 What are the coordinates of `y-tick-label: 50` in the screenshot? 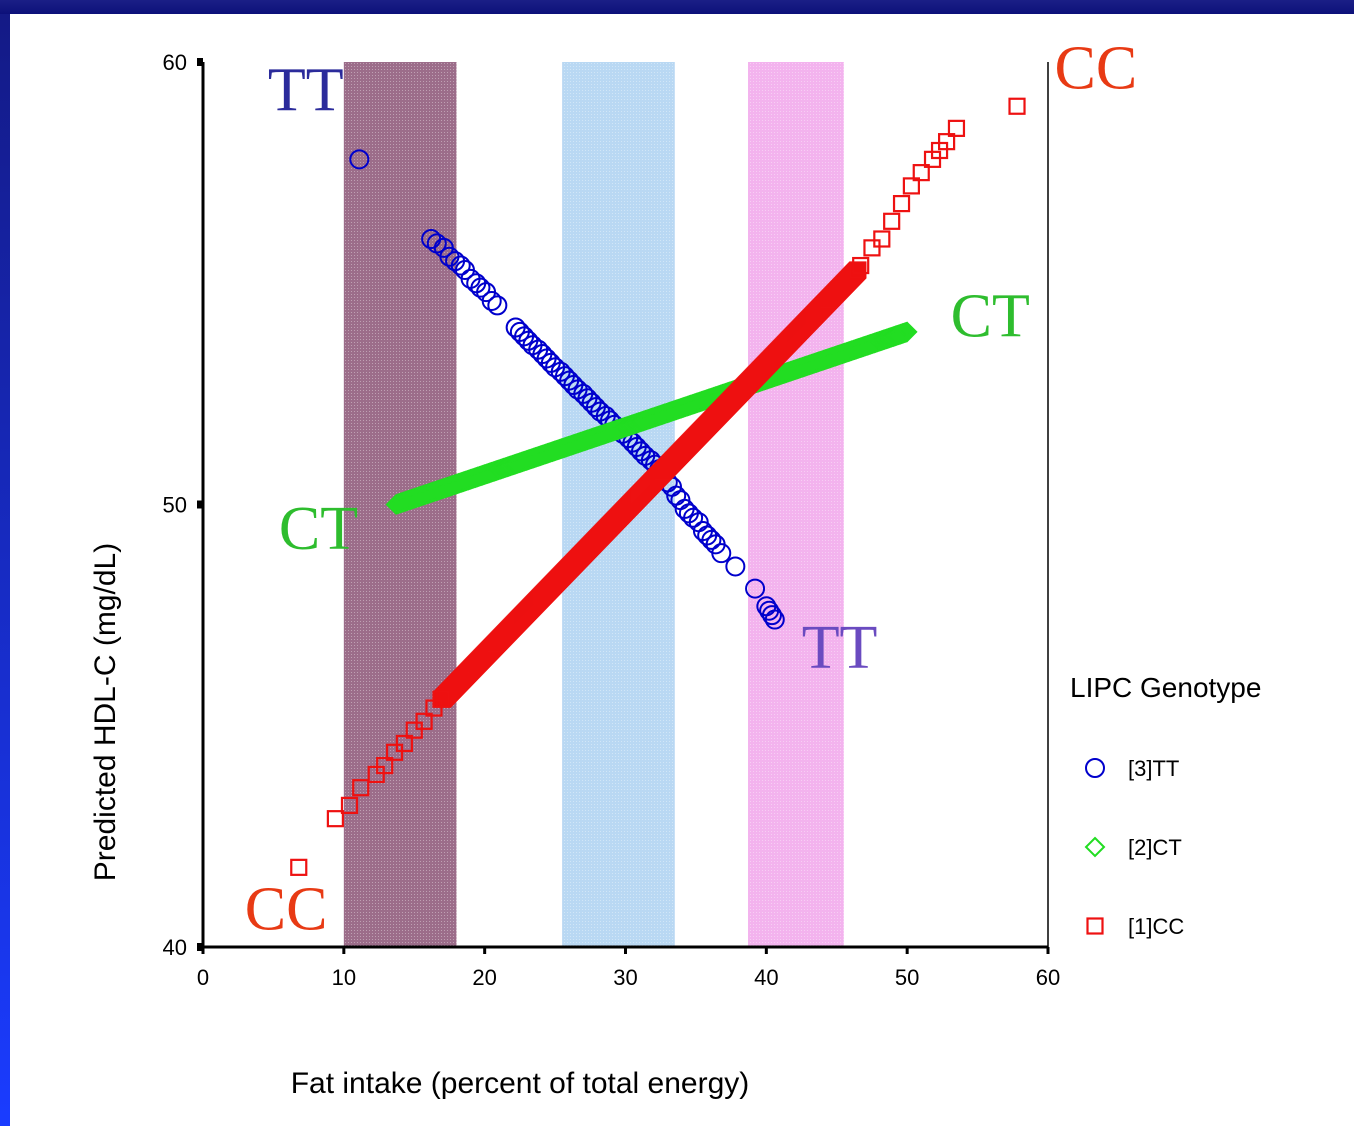 It's located at (175, 505).